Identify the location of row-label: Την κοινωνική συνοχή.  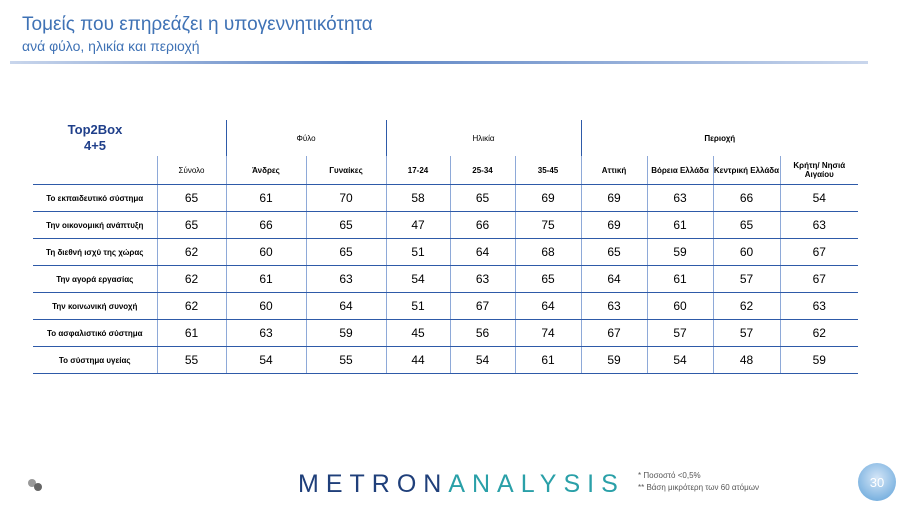
(95, 306).